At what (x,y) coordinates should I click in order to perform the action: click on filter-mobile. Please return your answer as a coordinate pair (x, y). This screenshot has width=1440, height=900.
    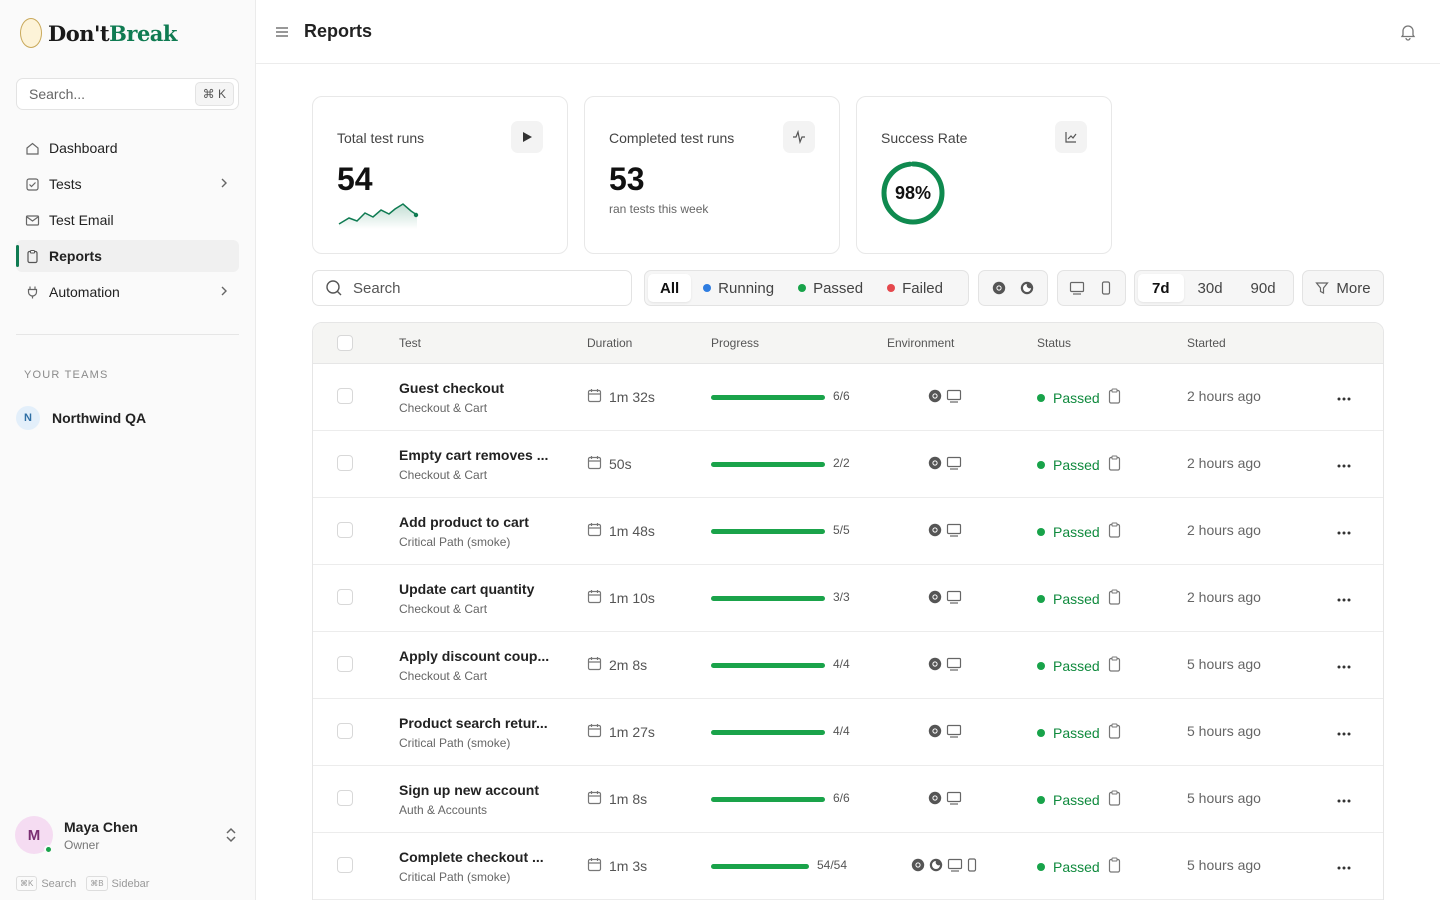
    Looking at the image, I should click on (1106, 288).